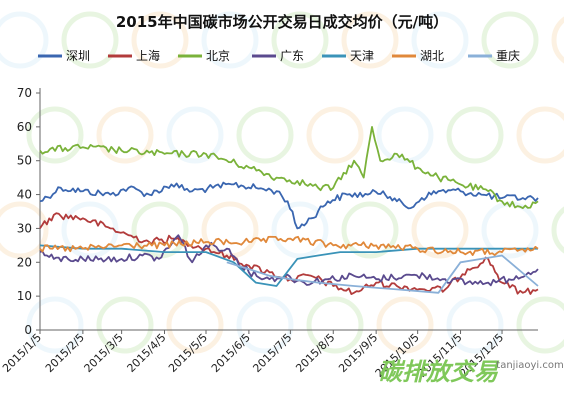  What do you see at coordinates (65, 353) in the screenshot?
I see `x-tick-label: 2015/2/5` at bounding box center [65, 353].